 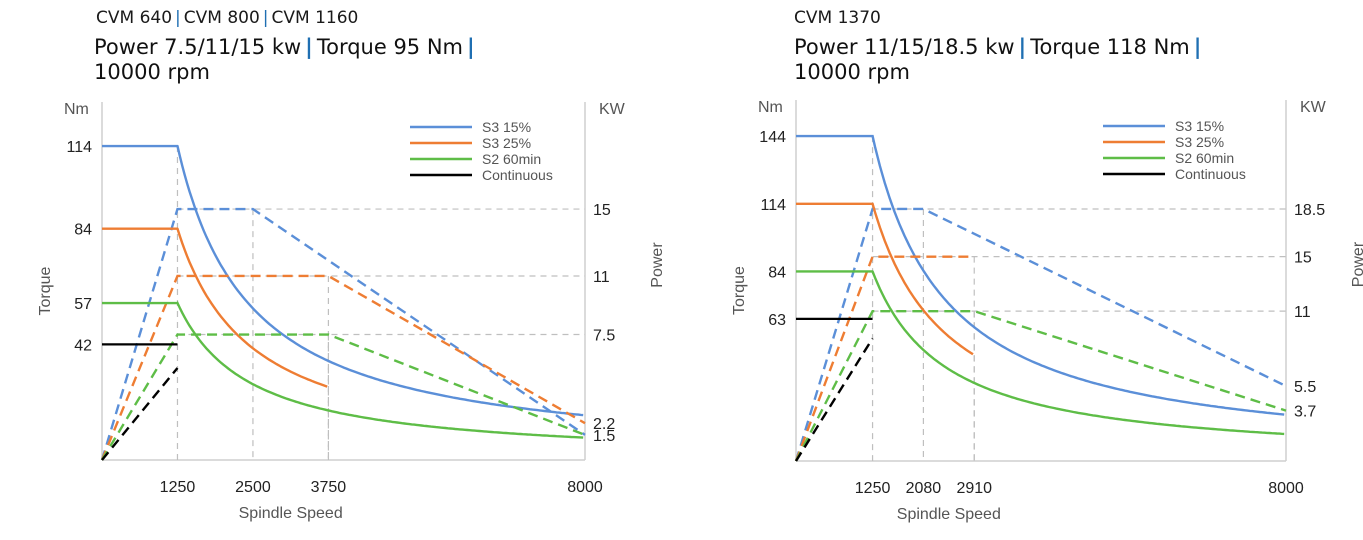 What do you see at coordinates (1110, 47) in the screenshot?
I see `spec-torque: Torque 118 Nm` at bounding box center [1110, 47].